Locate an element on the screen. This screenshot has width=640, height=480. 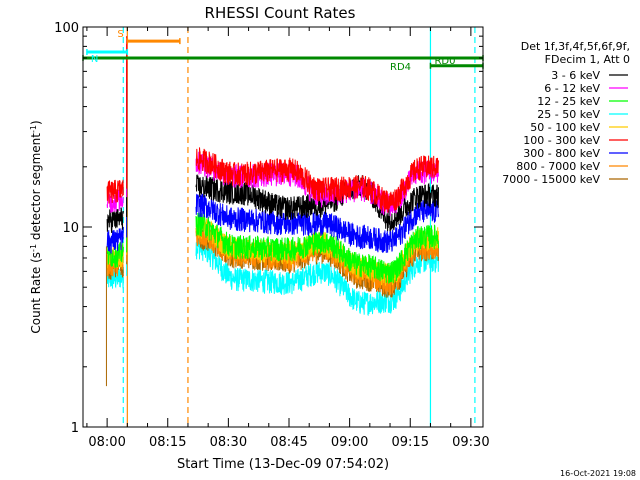
state-bar-label: RD4 is located at coordinates (400, 67).